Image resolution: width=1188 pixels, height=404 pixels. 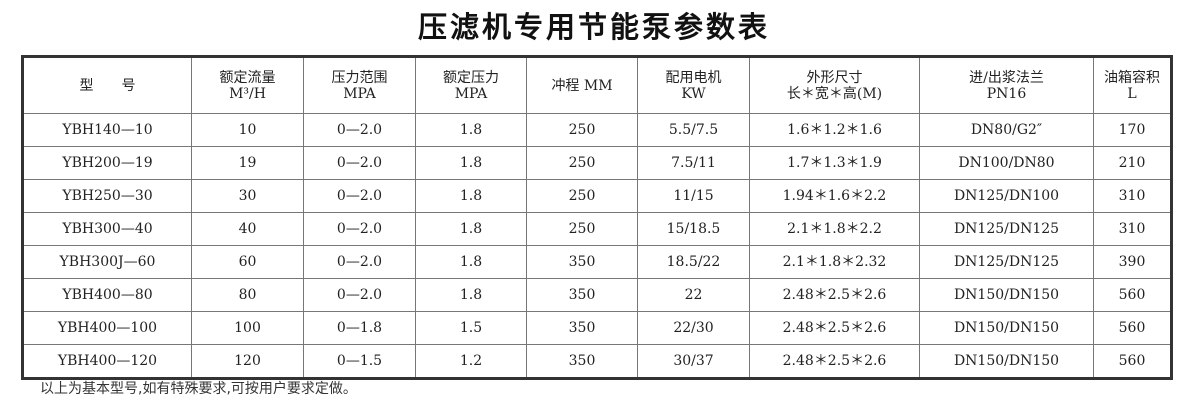 What do you see at coordinates (247, 77) in the screenshot?
I see `header-label: 额定流量` at bounding box center [247, 77].